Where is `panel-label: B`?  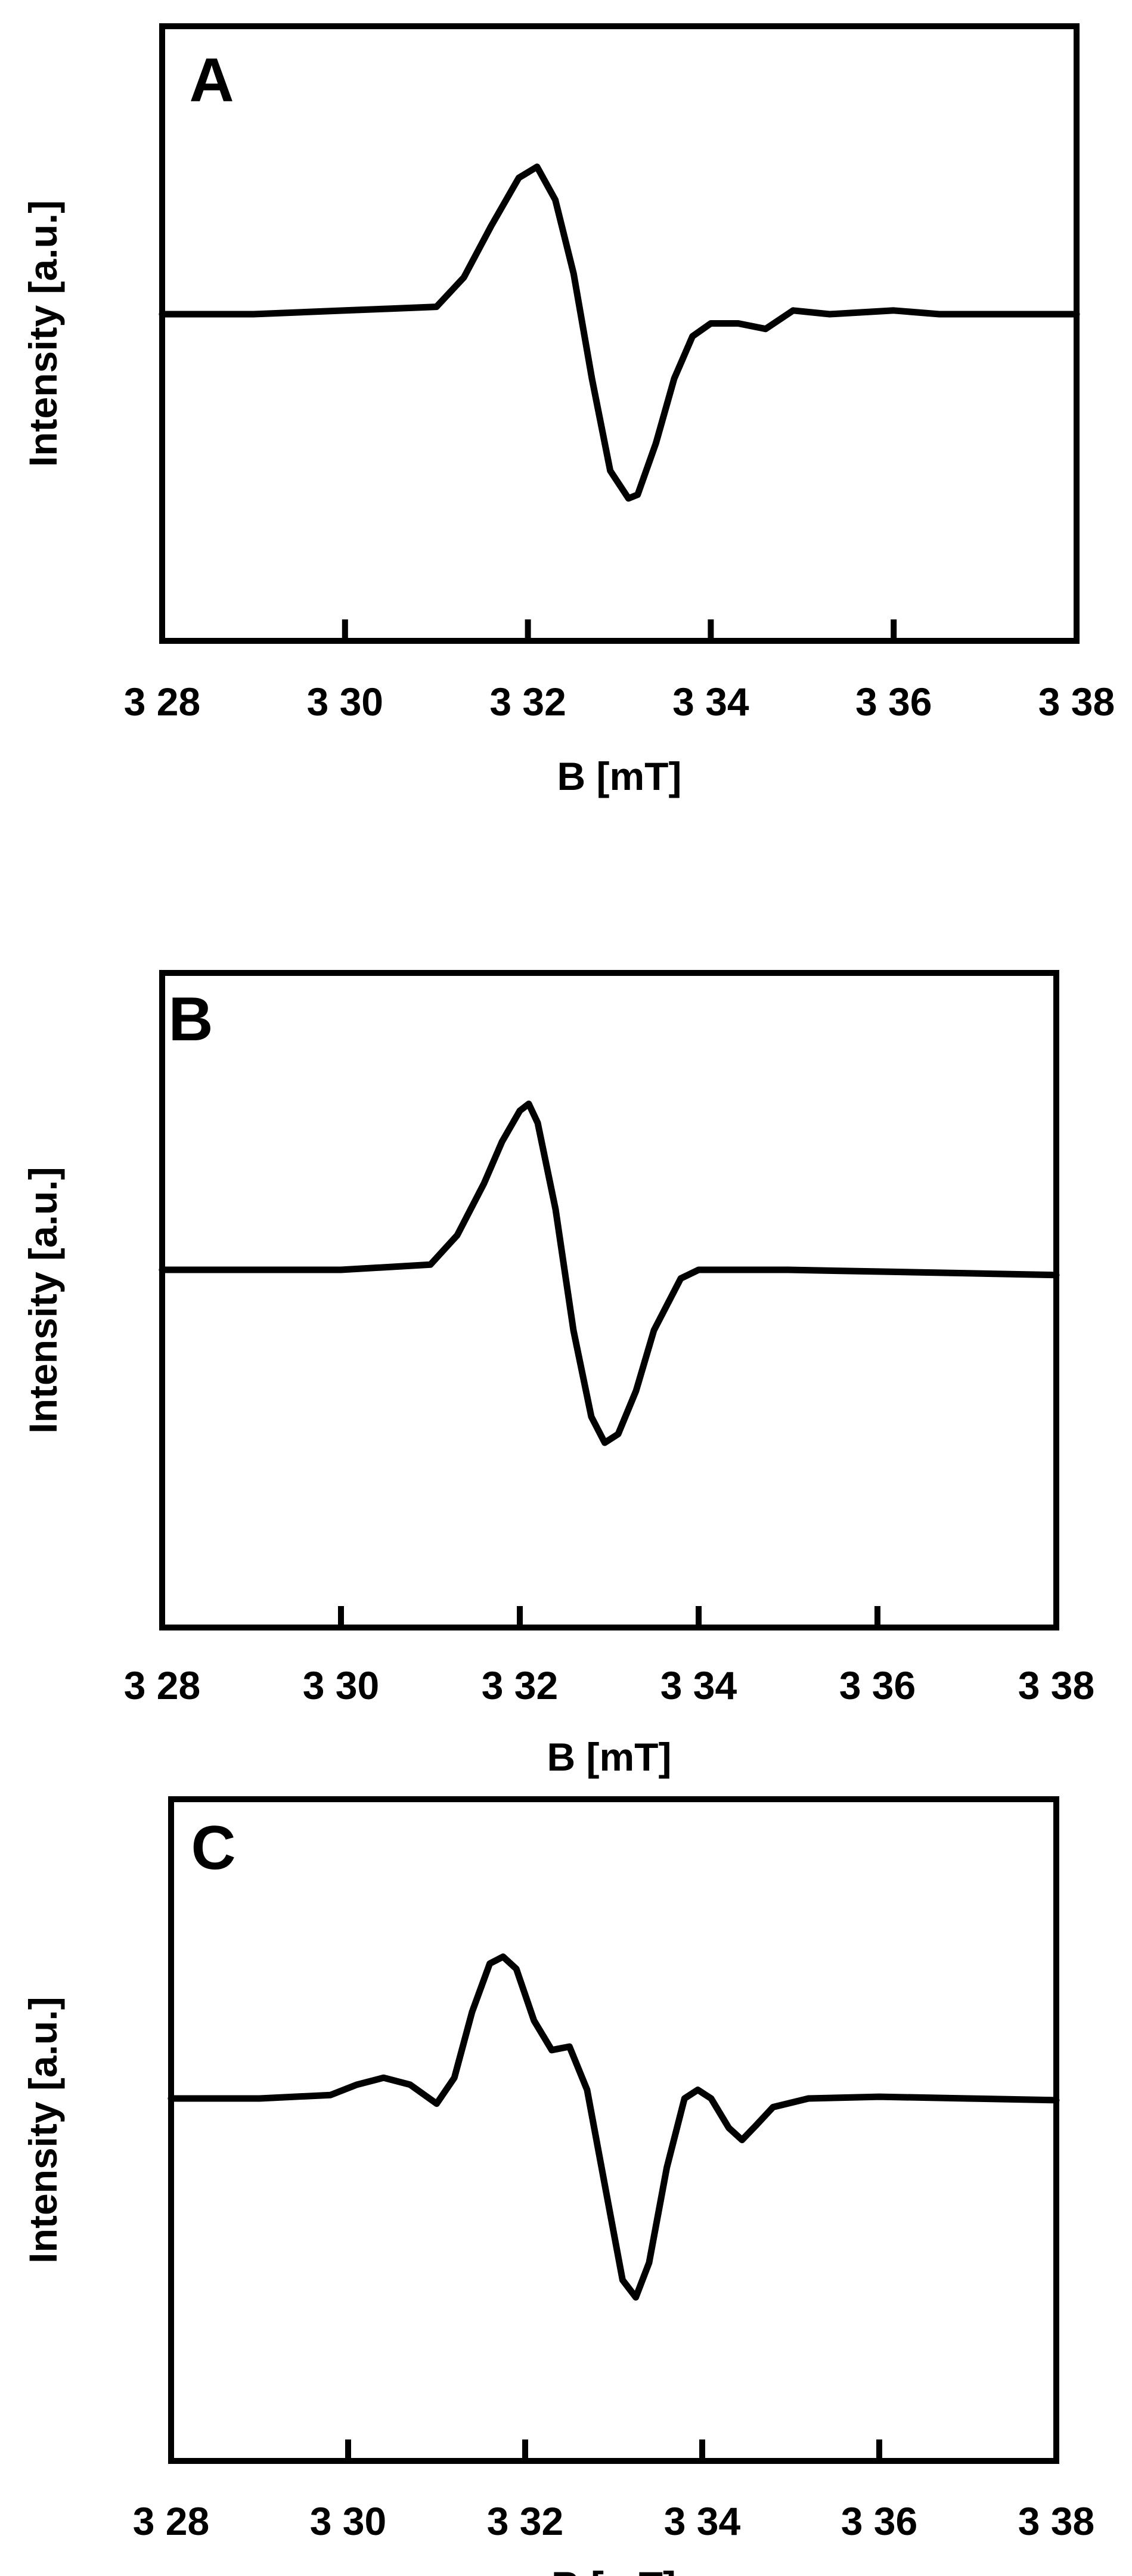 panel-label: B is located at coordinates (190, 1019).